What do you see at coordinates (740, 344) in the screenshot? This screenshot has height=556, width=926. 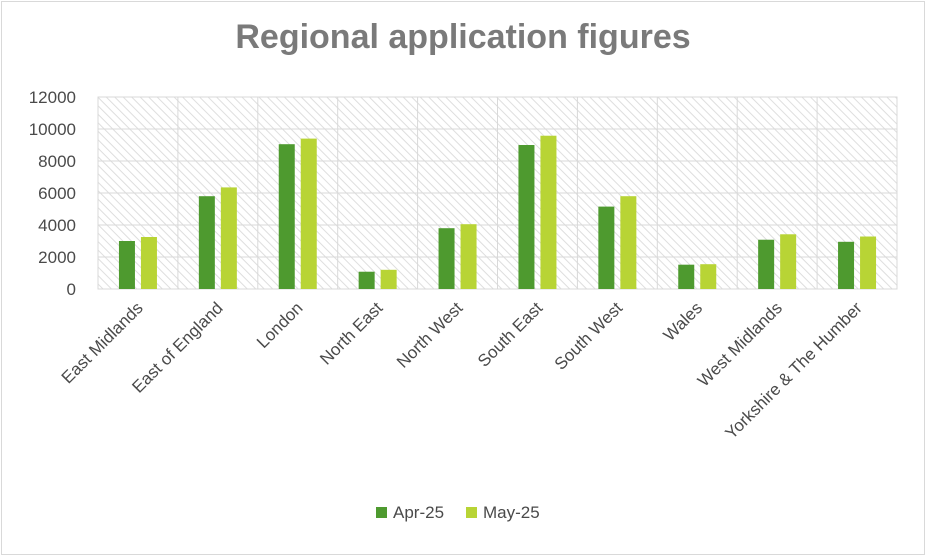 I see `x-tick-label: West Midlands` at bounding box center [740, 344].